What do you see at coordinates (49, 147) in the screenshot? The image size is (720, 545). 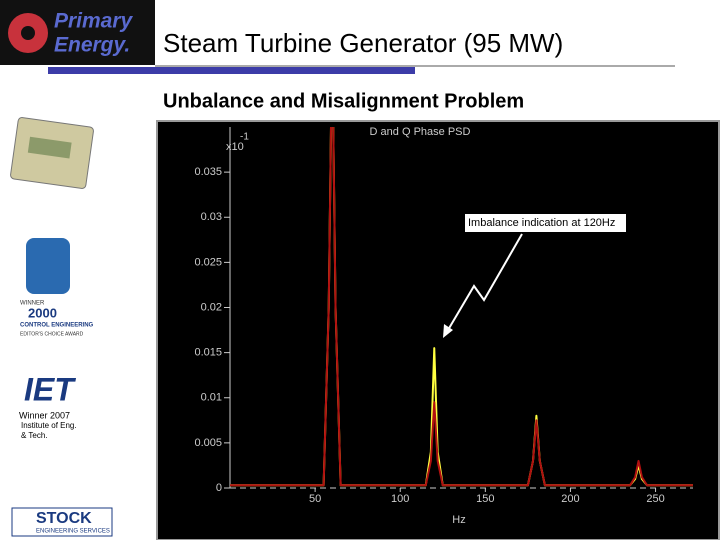 I see `device-screen` at bounding box center [49, 147].